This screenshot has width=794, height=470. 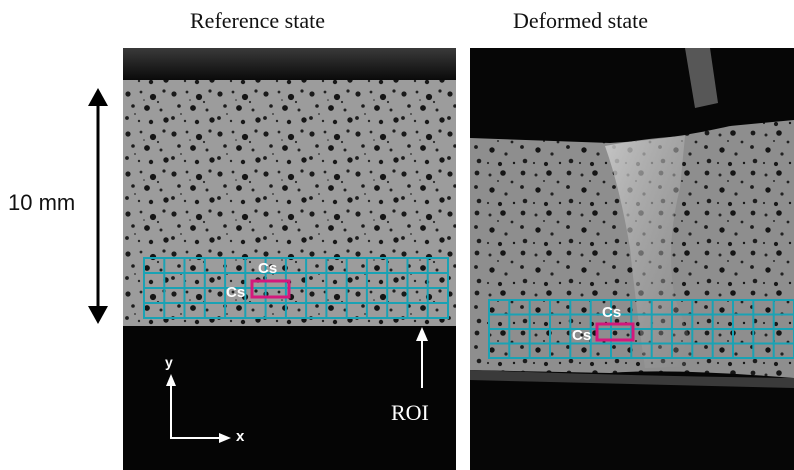 I want to click on roi-grid-deformed, so click(x=641, y=329).